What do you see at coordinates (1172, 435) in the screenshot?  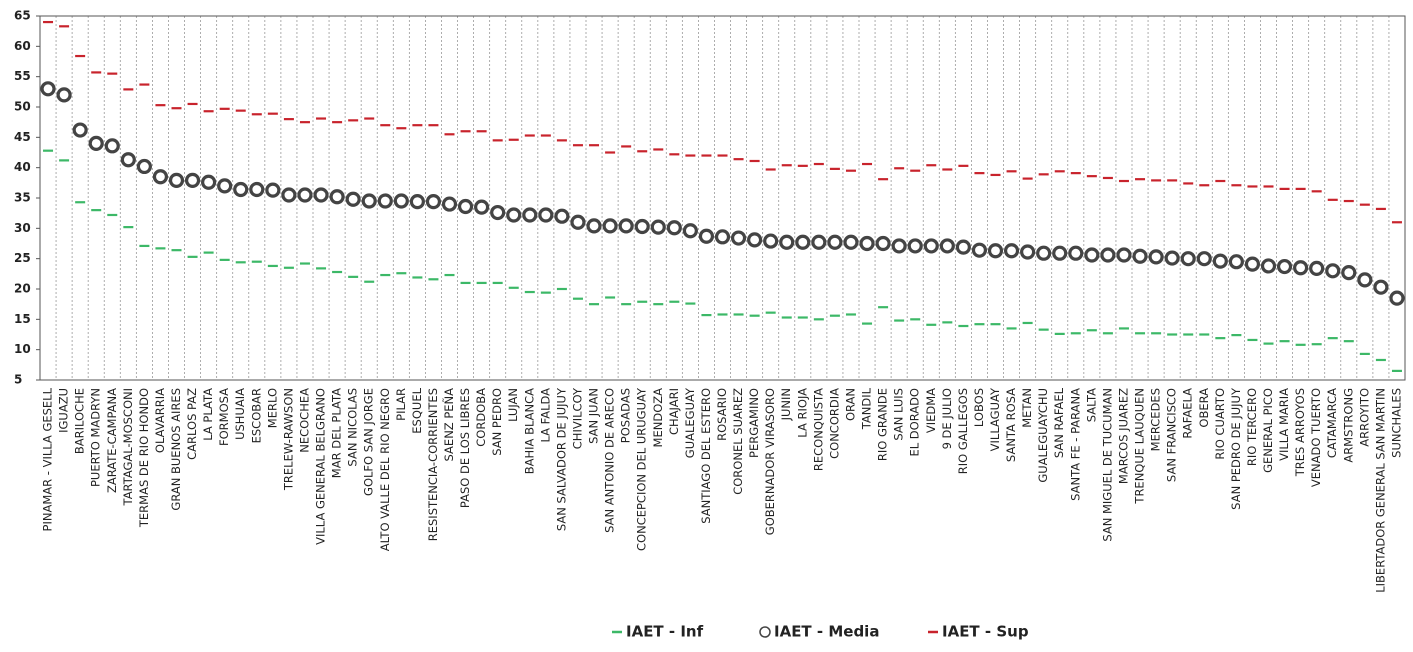 I see `x-tick-label: SAN FRANCISCO` at bounding box center [1172, 435].